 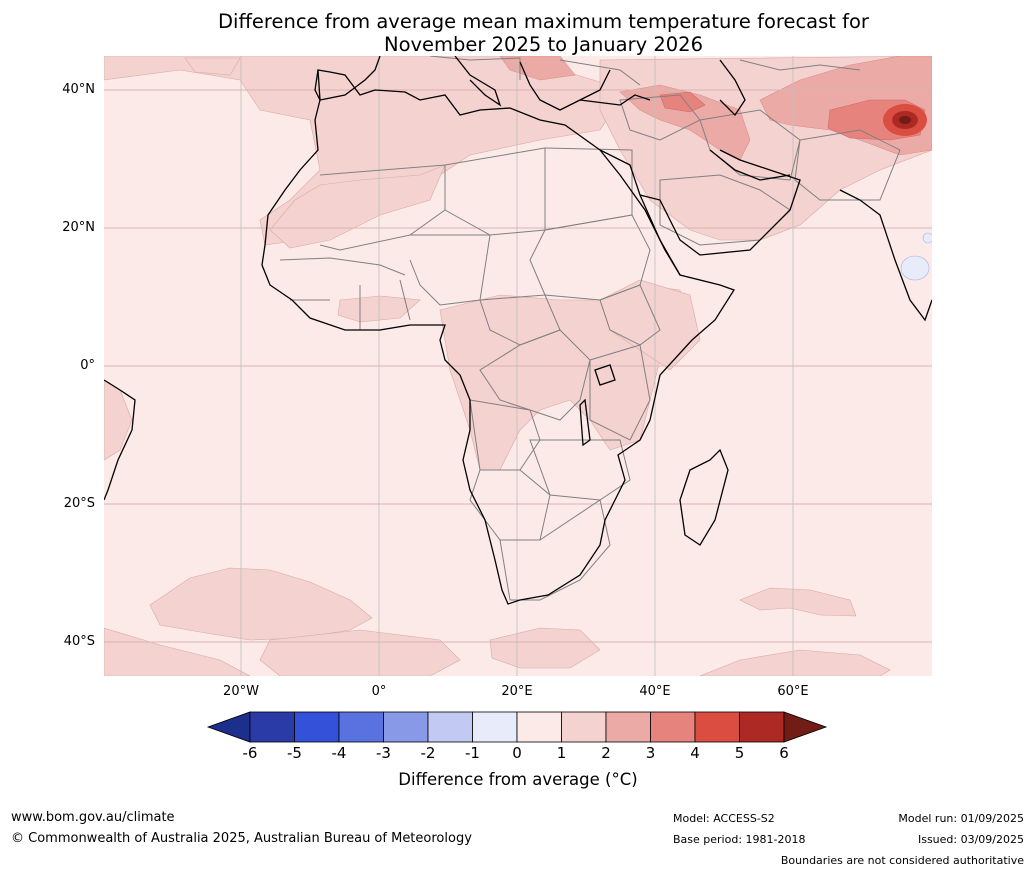 I want to click on cb-swatch-n4, so click(x=361, y=727).